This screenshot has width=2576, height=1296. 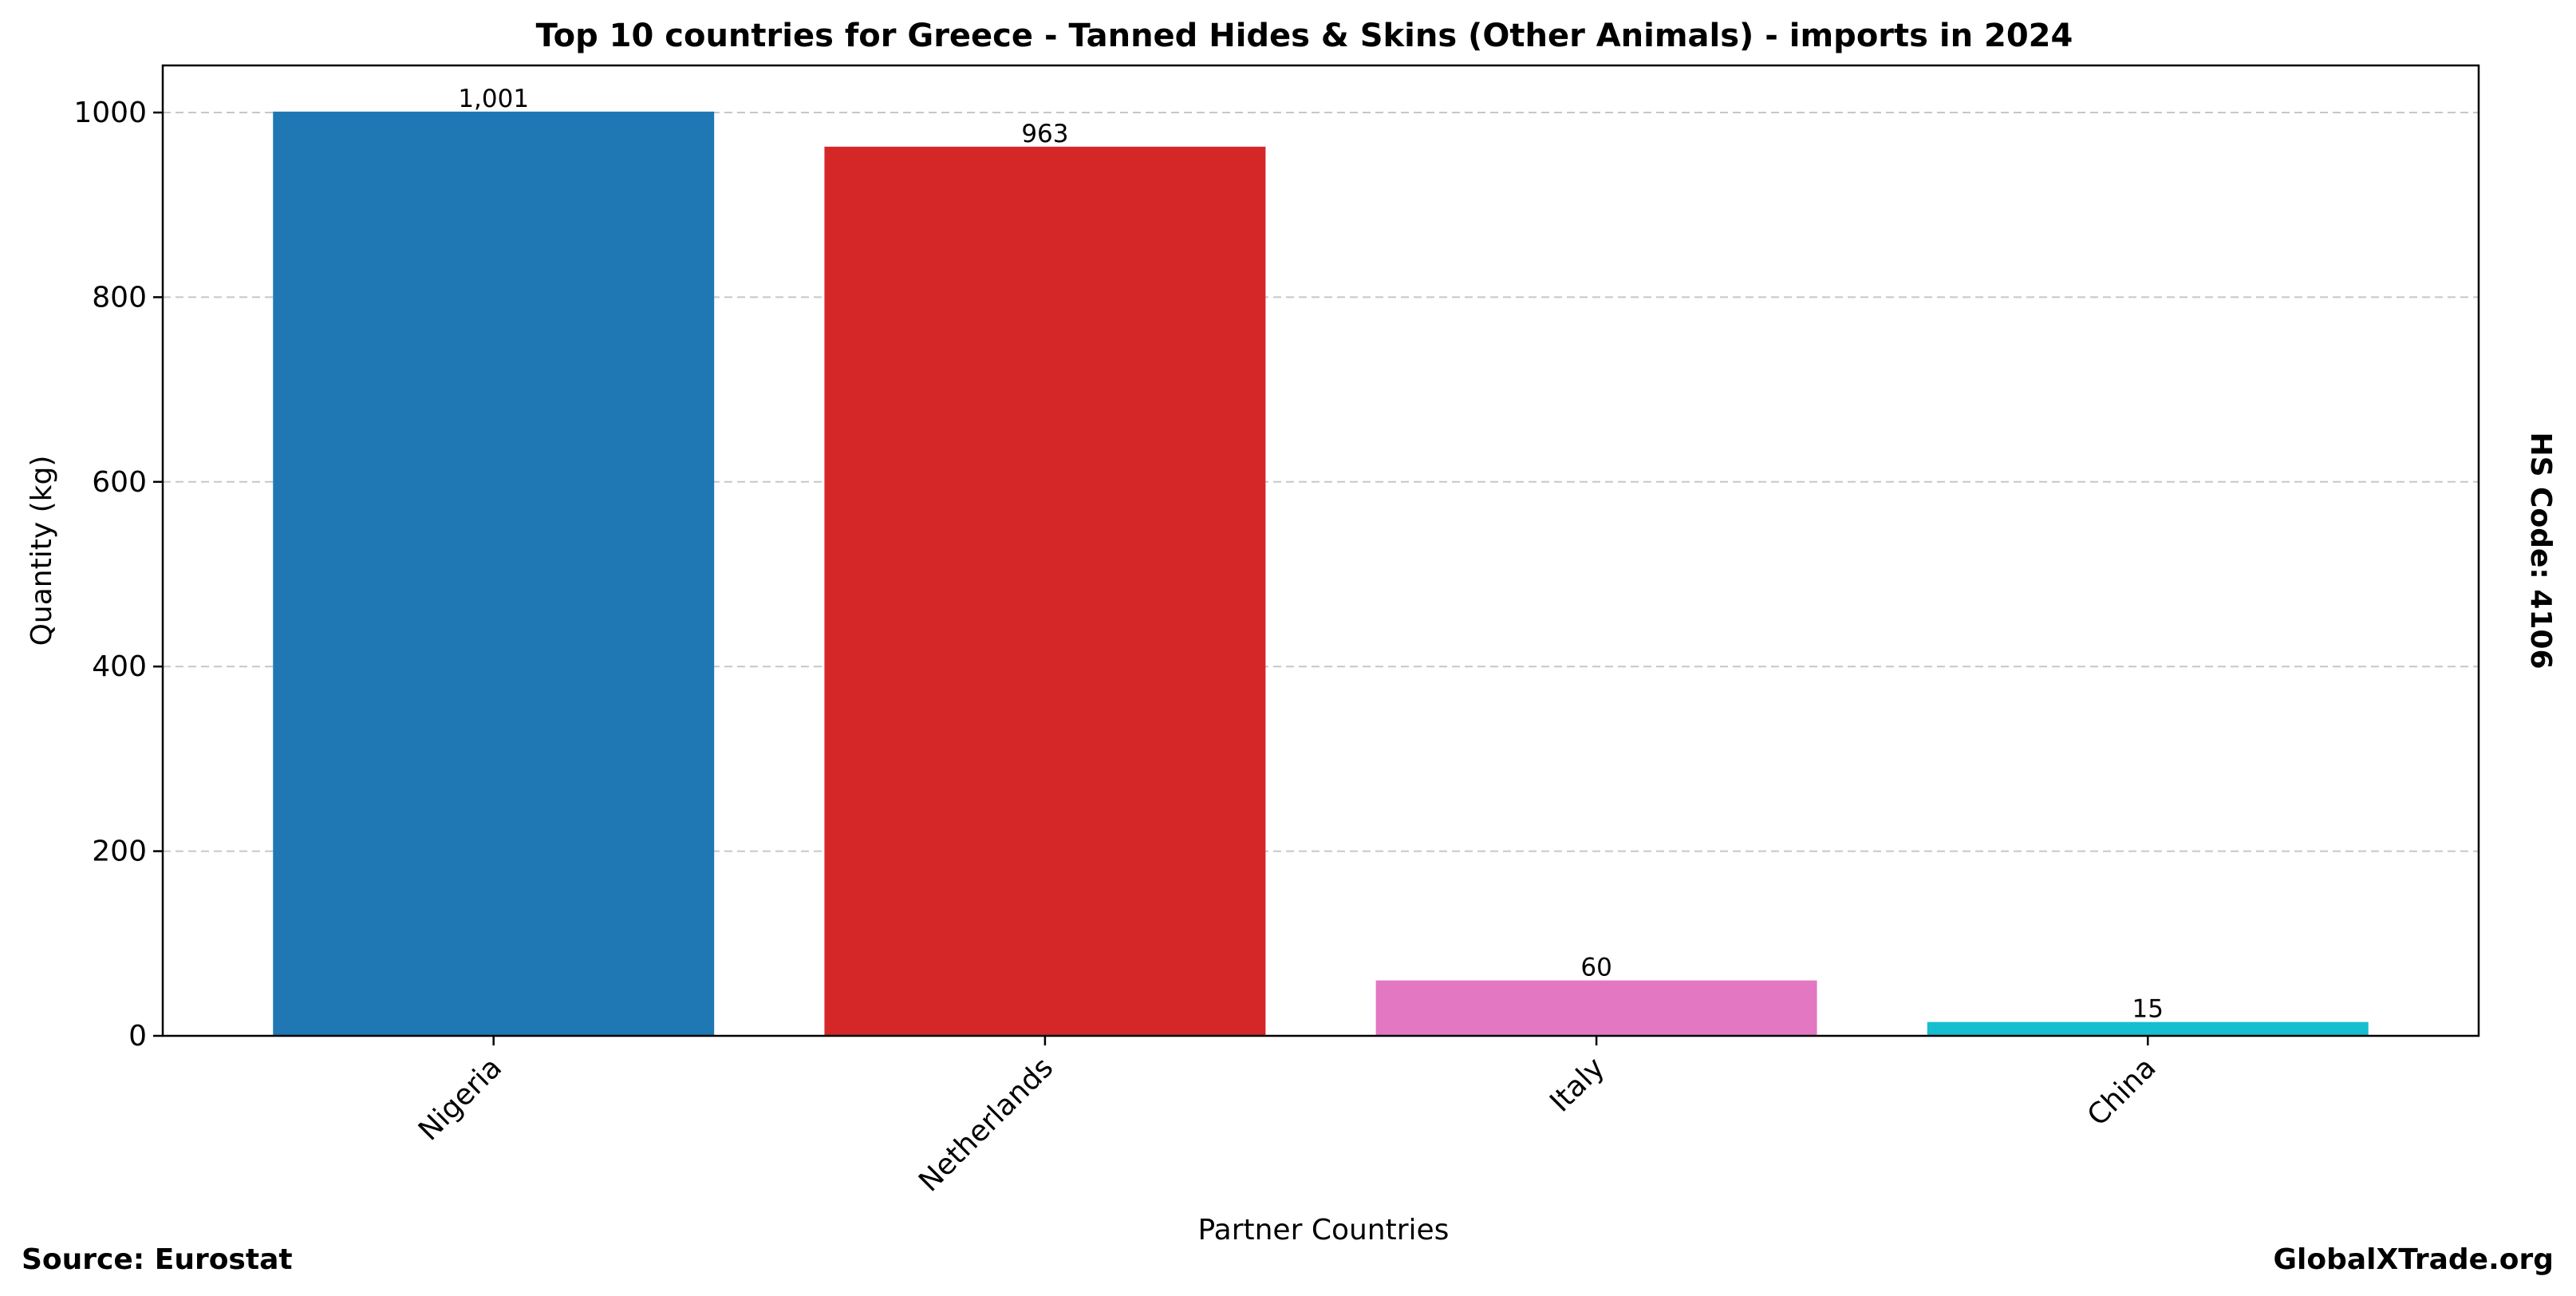 What do you see at coordinates (119, 666) in the screenshot?
I see `y-tick-label: 400` at bounding box center [119, 666].